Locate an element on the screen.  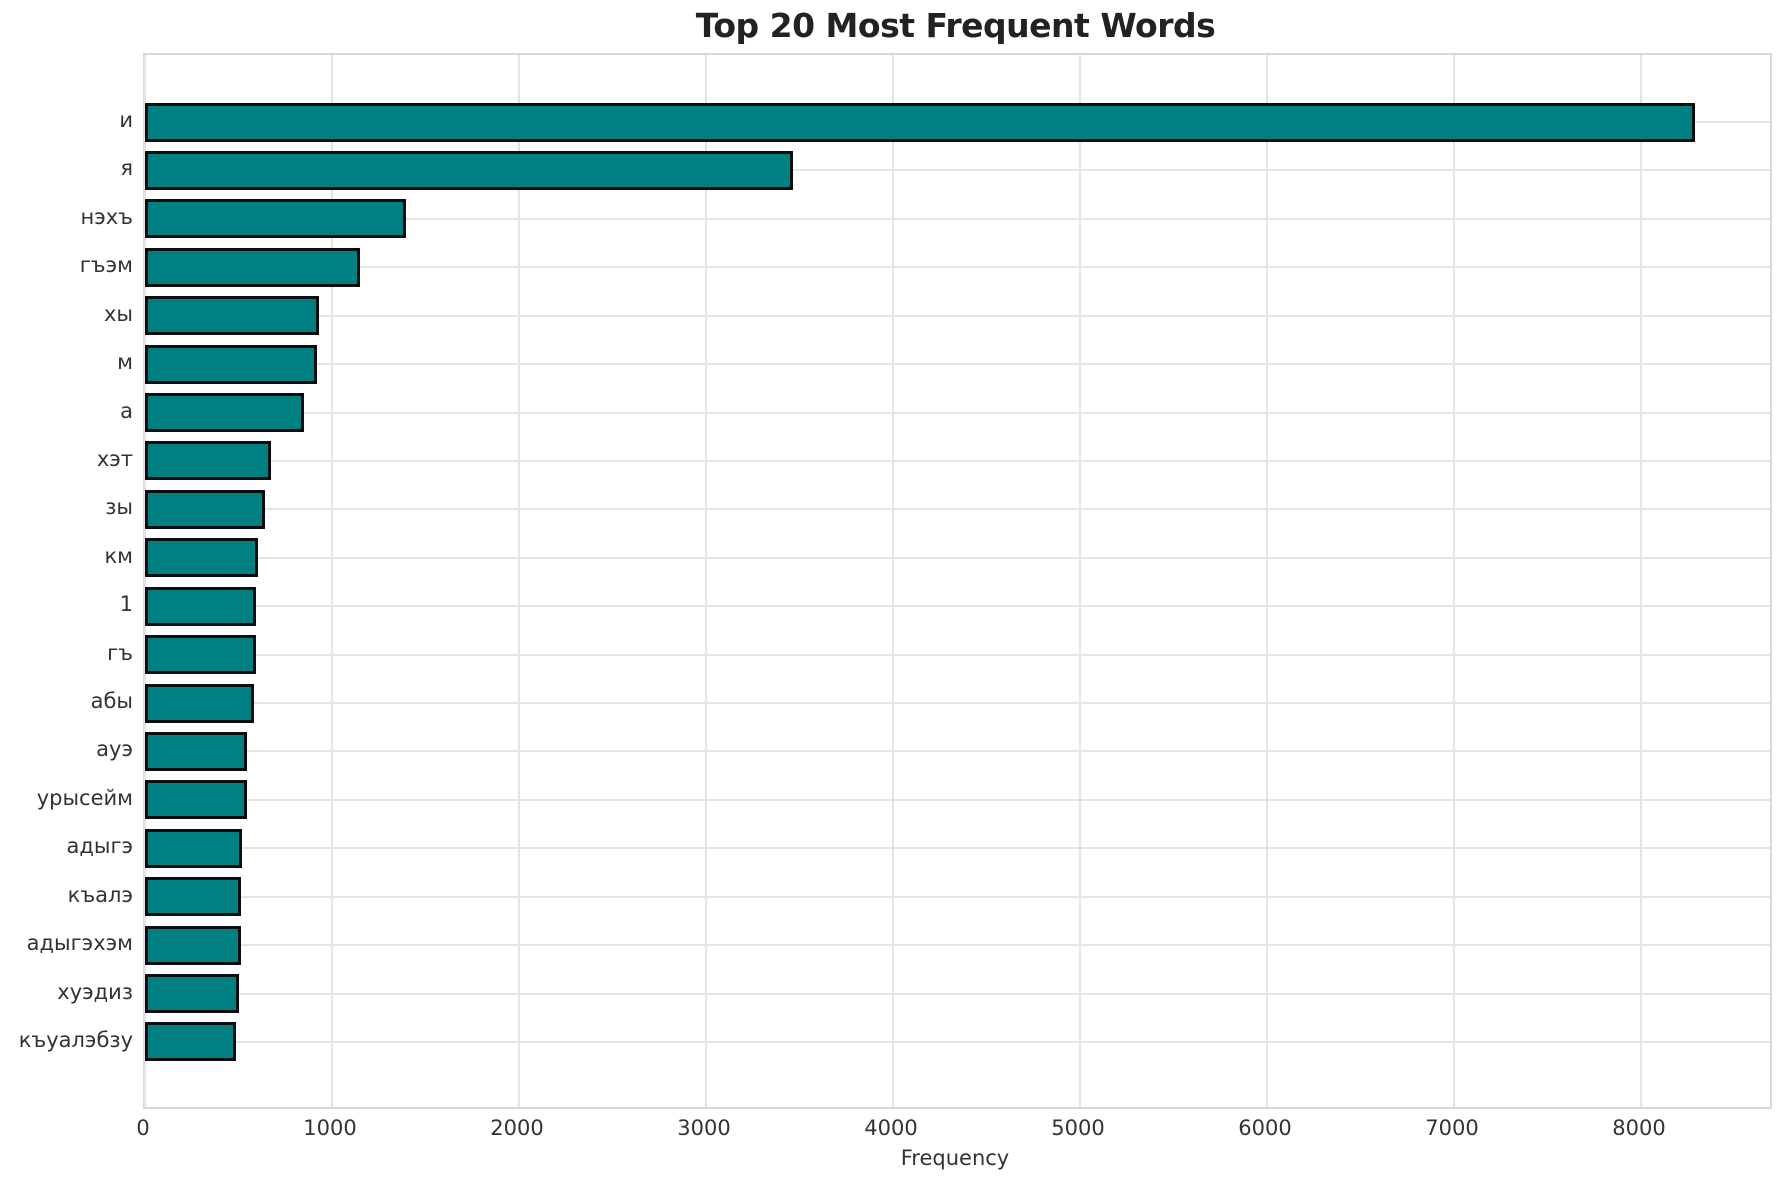
y-axis-tick-label: хуэдиз is located at coordinates (95, 991).